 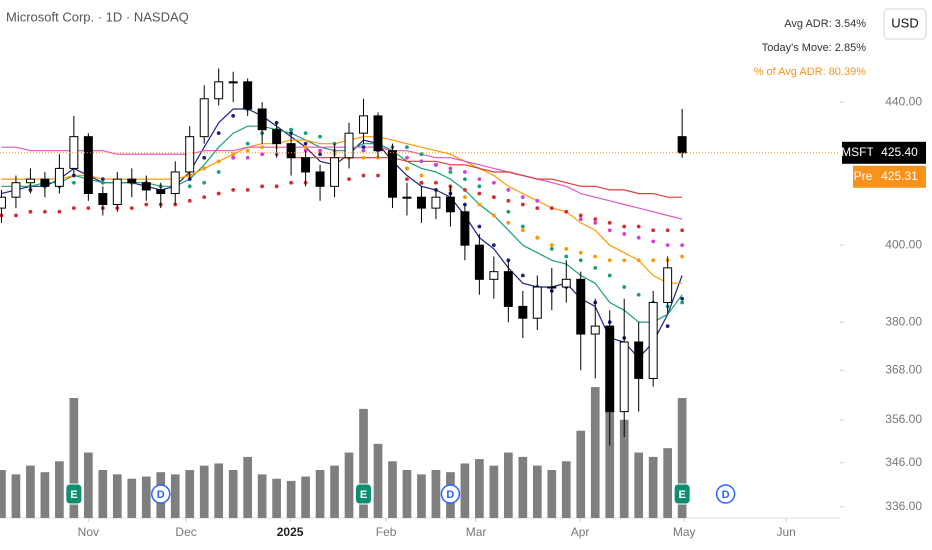 What do you see at coordinates (903, 419) in the screenshot?
I see `y-tick-label: 356.00` at bounding box center [903, 419].